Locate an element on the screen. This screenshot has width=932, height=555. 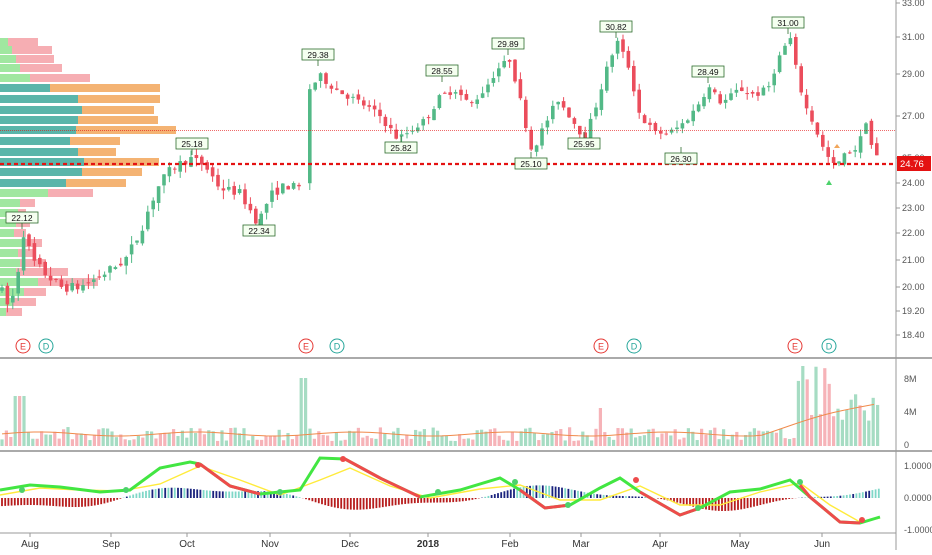
price-tick-label: 18.40 is located at coordinates (913, 335).